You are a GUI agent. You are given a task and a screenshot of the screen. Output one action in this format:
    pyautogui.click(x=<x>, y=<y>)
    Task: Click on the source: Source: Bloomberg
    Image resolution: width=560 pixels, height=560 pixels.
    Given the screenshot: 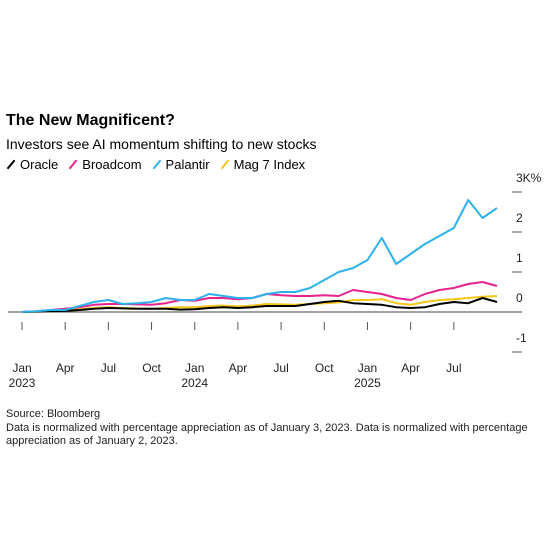 What is the action you would take?
    pyautogui.click(x=53, y=414)
    